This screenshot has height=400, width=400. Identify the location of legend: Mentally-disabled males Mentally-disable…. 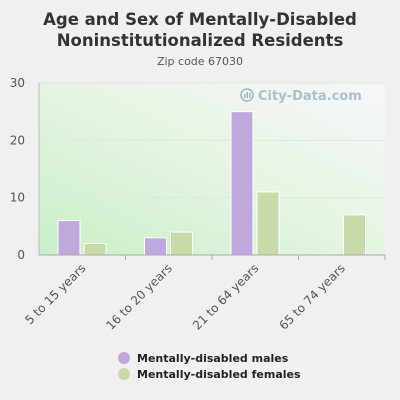
(209, 366).